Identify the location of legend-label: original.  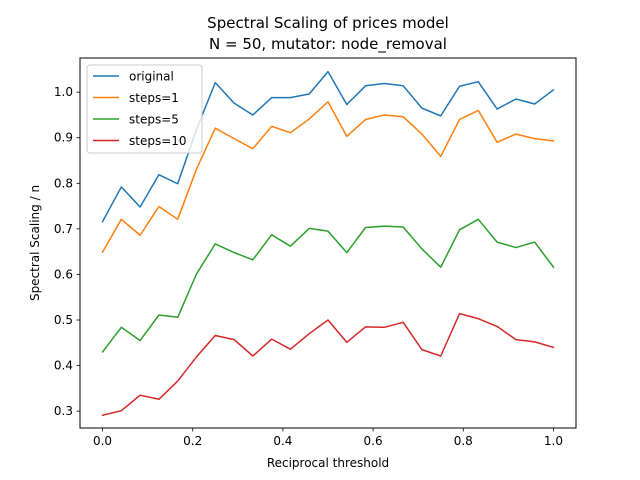
(151, 77).